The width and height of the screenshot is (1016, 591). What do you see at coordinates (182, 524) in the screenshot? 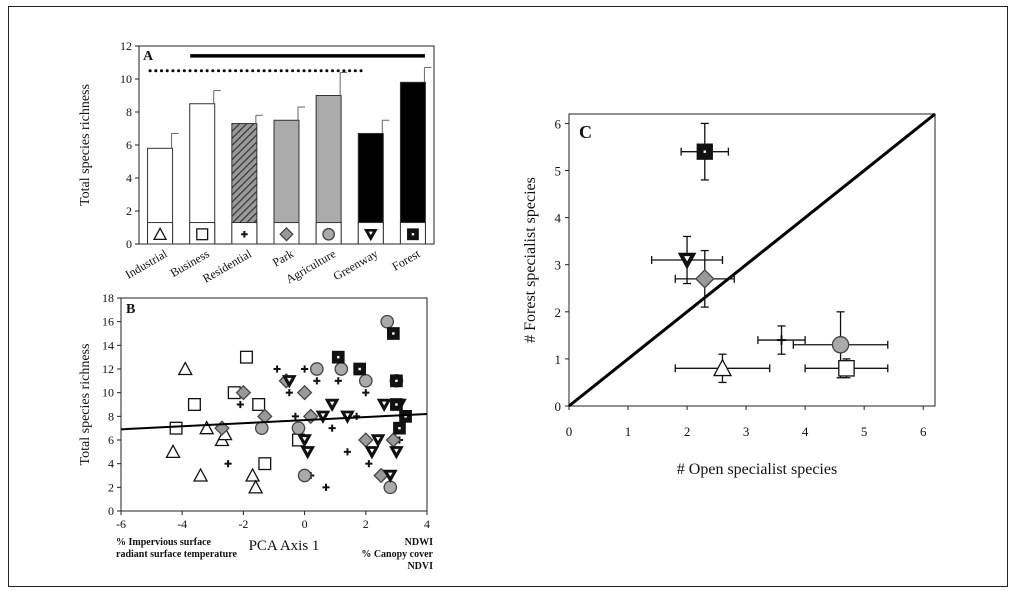
I see `panel-b-x-tick-label: -4` at bounding box center [182, 524].